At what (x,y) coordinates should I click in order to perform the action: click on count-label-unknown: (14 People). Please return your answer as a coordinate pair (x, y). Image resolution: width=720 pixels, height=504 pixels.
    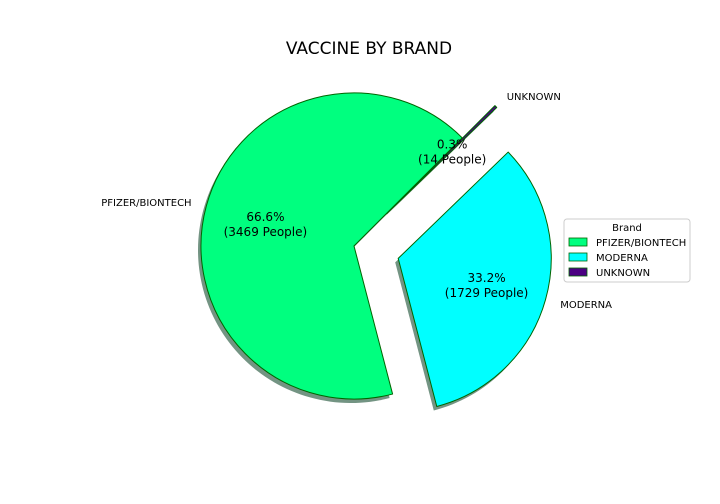
    Looking at the image, I should click on (452, 159).